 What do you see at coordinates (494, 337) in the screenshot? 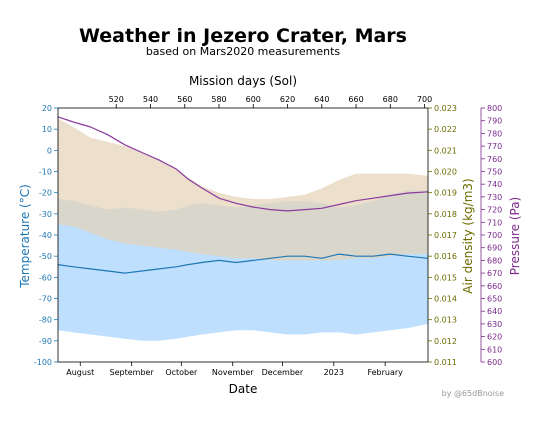
I see `pressure-tick-label-18: 620` at bounding box center [494, 337].